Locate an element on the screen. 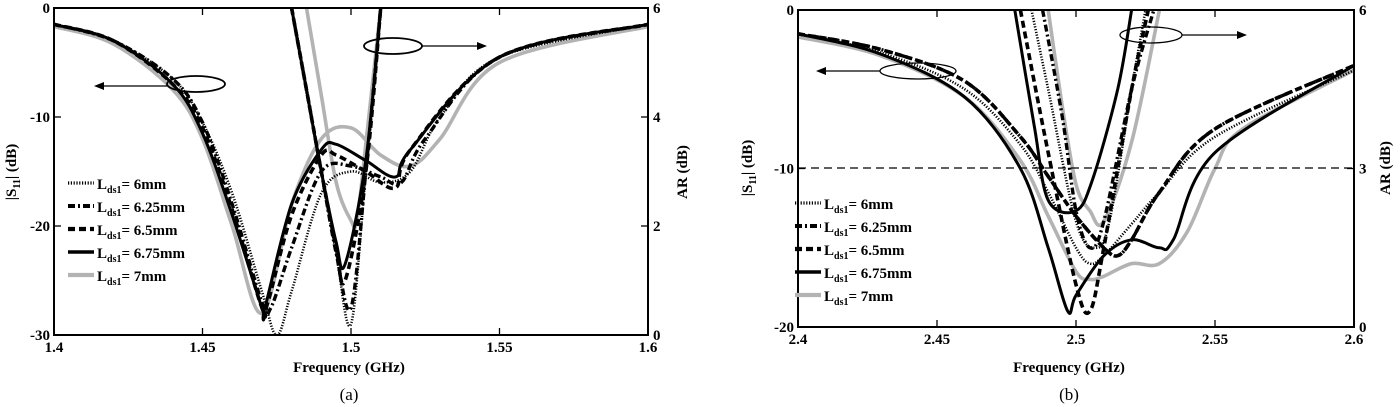 The image size is (1400, 407). chart-b-ylabel: |S11| (dB) is located at coordinates (749, 168).